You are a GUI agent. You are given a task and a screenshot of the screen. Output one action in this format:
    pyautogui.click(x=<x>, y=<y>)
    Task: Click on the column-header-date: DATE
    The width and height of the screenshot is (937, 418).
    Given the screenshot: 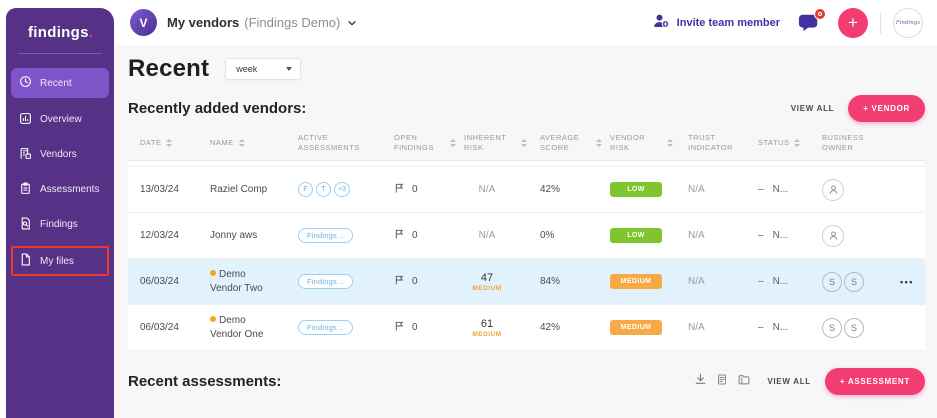 What is the action you would take?
    pyautogui.click(x=163, y=143)
    